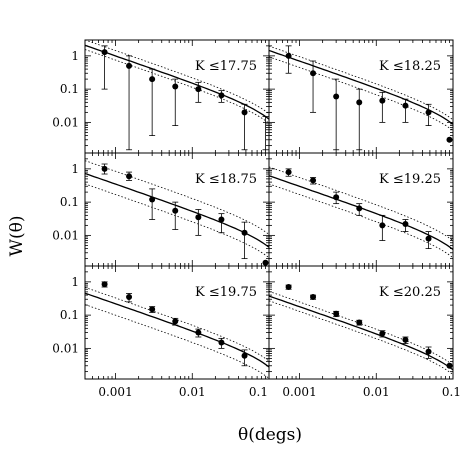 The image size is (463, 463). I want to click on panel: 1 0.1 0.01 0.001 0.01 0.1 K ≤19.75, so click(161, 332).